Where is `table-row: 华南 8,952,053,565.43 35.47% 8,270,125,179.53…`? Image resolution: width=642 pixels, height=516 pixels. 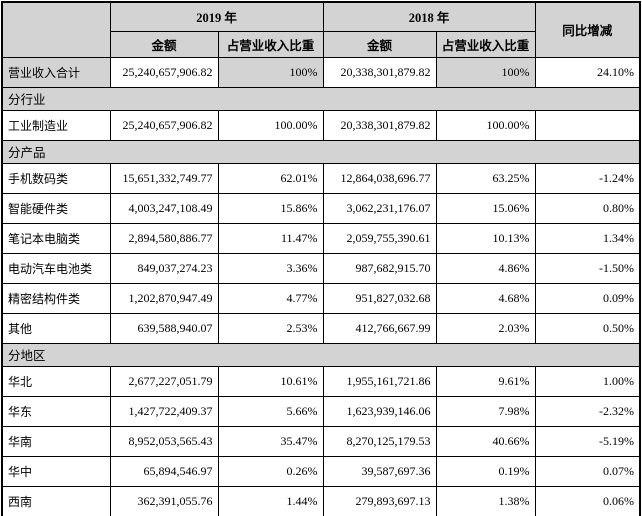 table-row: 华南 8,952,053,565.43 35.47% 8,270,125,179.53… is located at coordinates (321, 441).